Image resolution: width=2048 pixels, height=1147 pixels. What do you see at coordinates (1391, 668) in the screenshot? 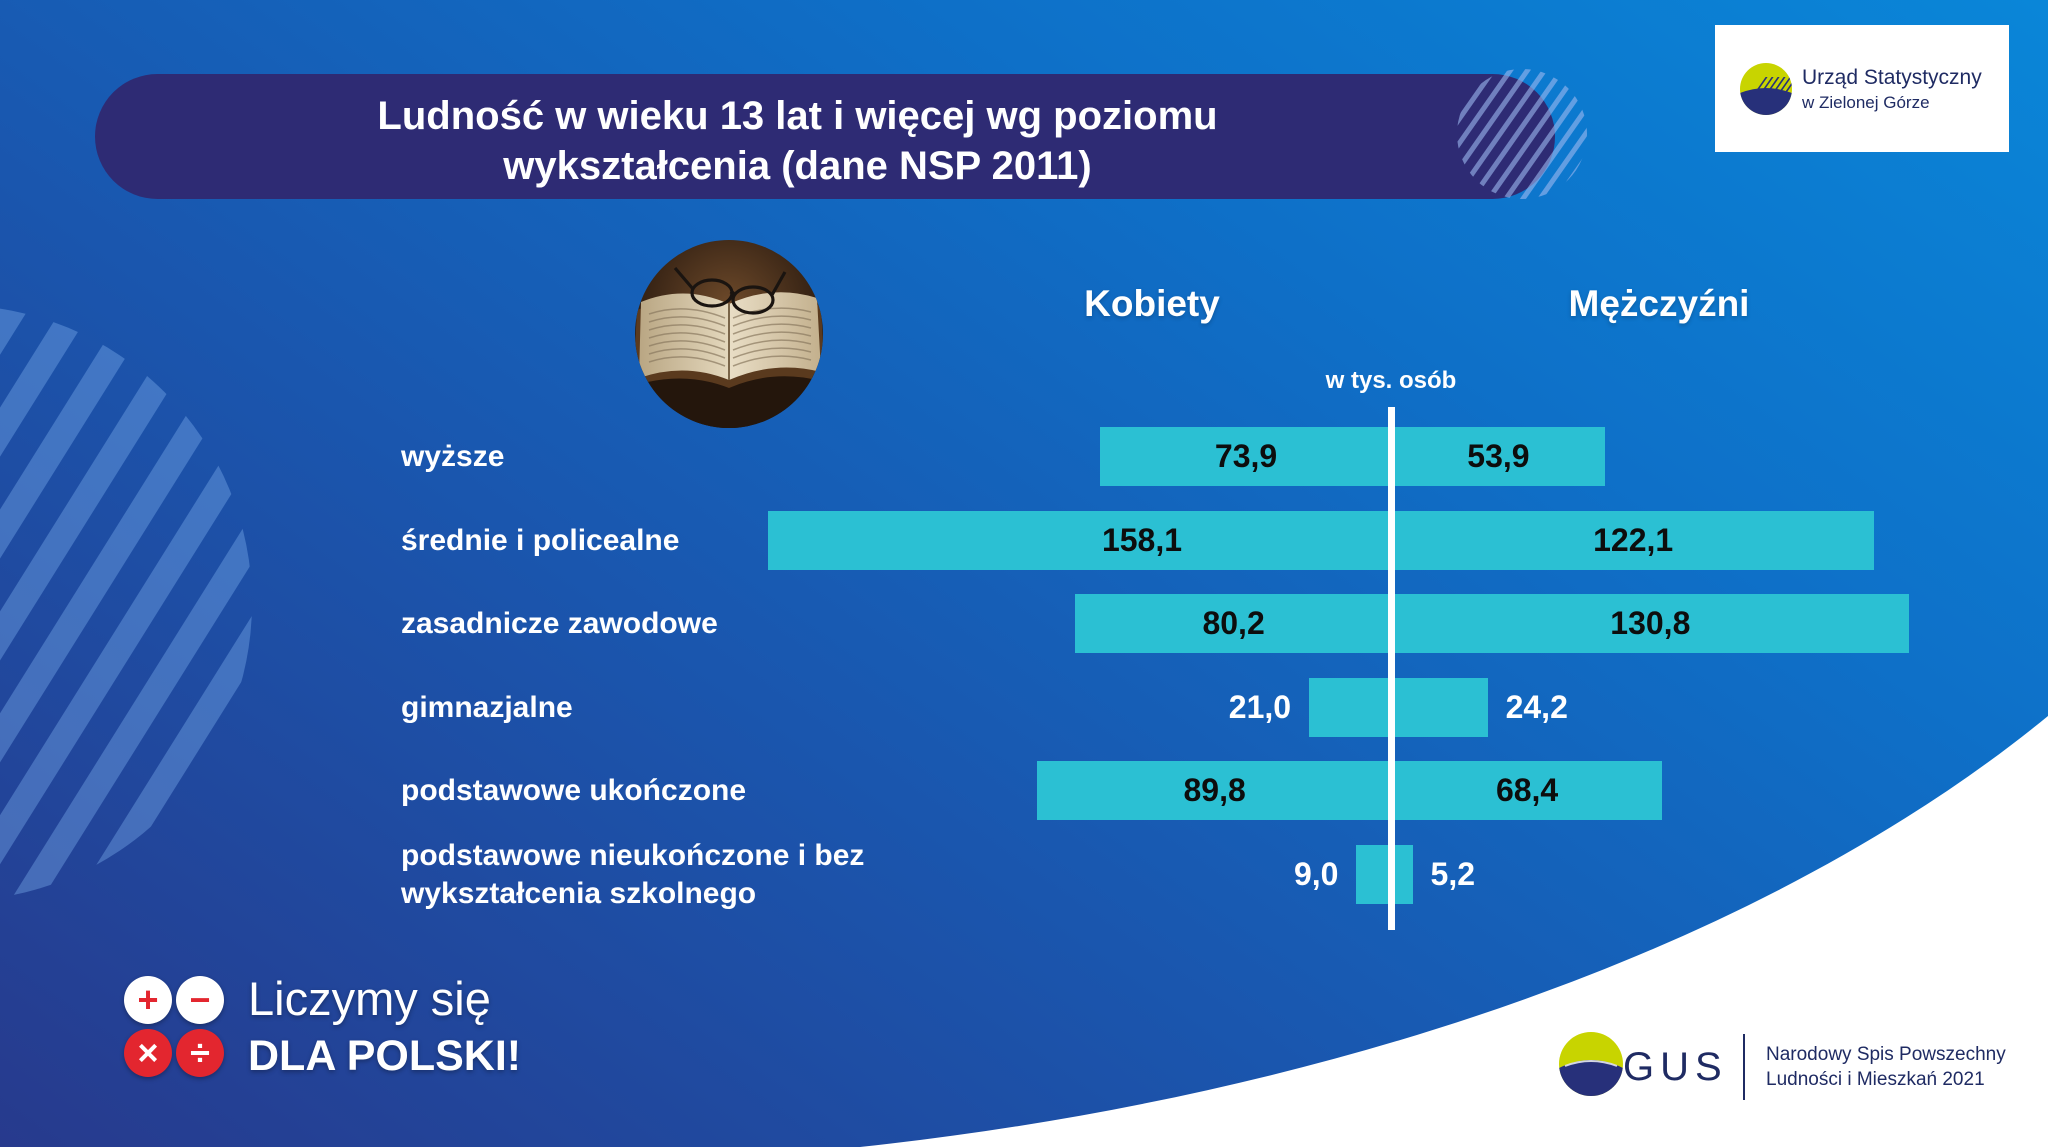
I see `center-axis` at bounding box center [1391, 668].